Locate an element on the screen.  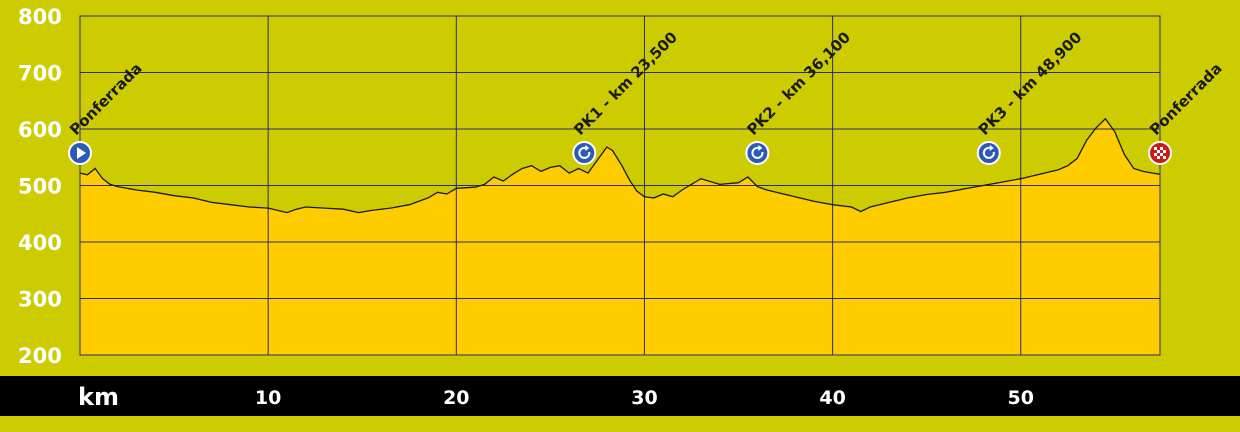
y-tick-label: 500 is located at coordinates (40, 187).